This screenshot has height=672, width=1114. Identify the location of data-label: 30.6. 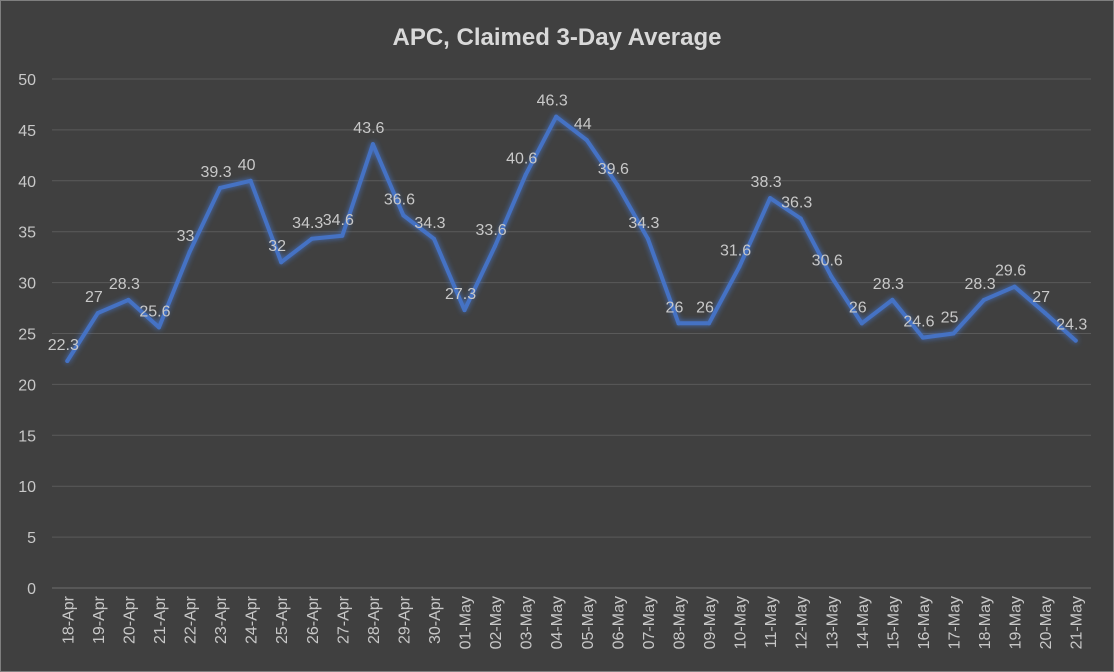
(827, 260).